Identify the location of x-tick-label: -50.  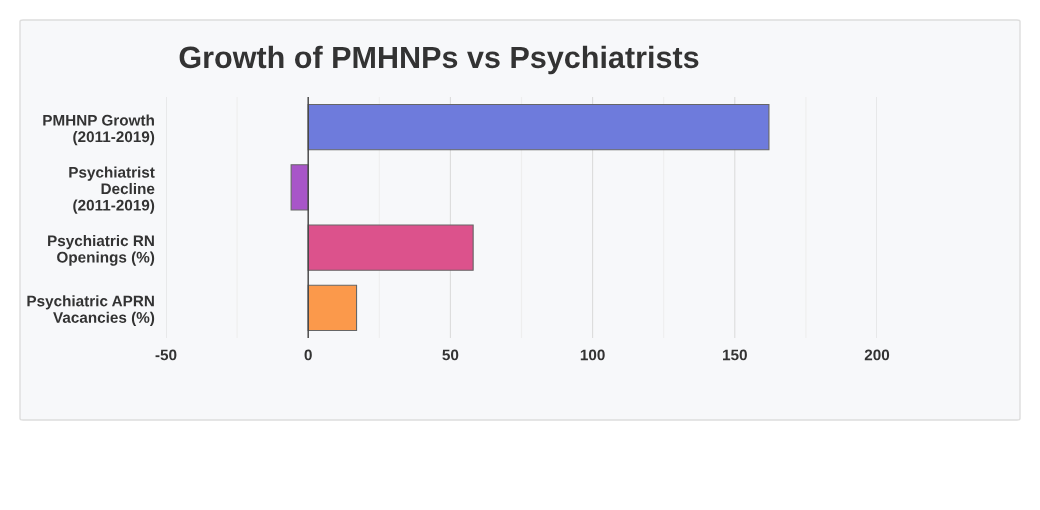
(166, 355).